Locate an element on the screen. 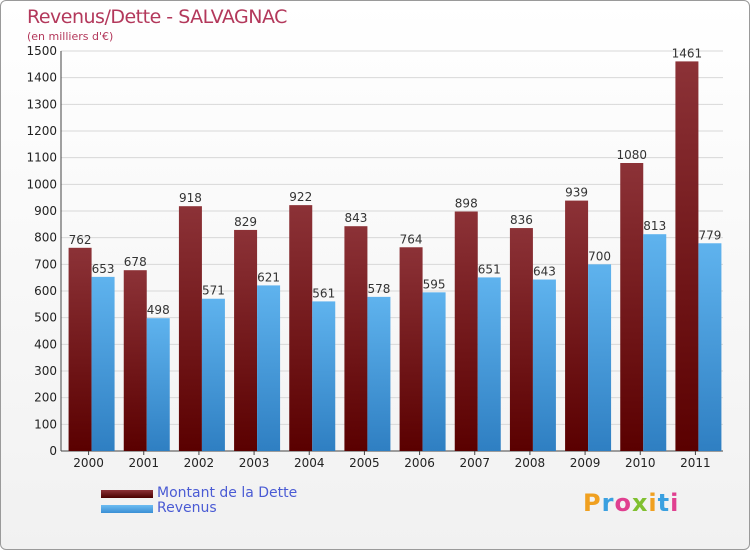 The image size is (750, 550). y-tick-label: 1100 is located at coordinates (41, 158).